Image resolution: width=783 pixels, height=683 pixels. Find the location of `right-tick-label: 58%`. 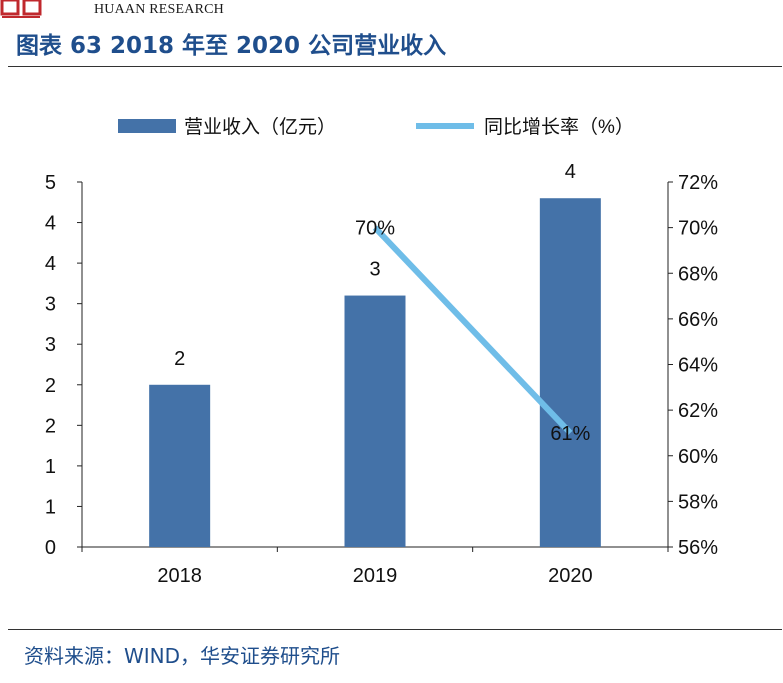

right-tick-label: 58% is located at coordinates (698, 502).